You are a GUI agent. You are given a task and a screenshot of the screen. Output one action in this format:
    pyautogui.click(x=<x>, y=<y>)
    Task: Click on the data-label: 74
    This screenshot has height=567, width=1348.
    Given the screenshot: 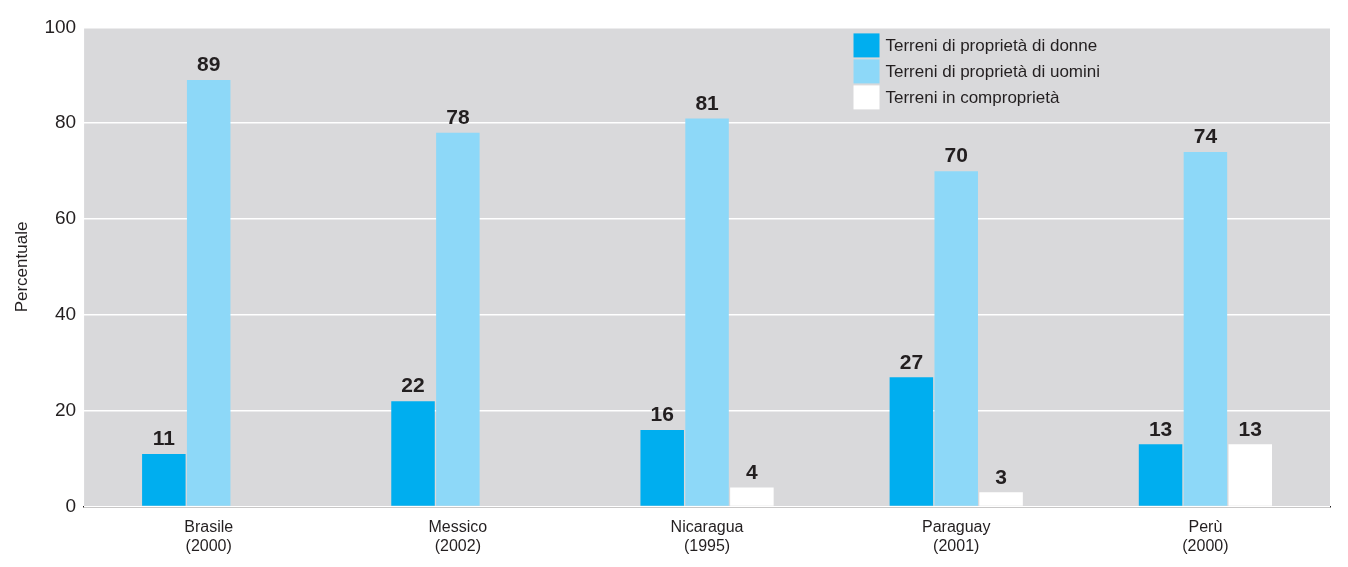 What is the action you would take?
    pyautogui.click(x=1205, y=136)
    